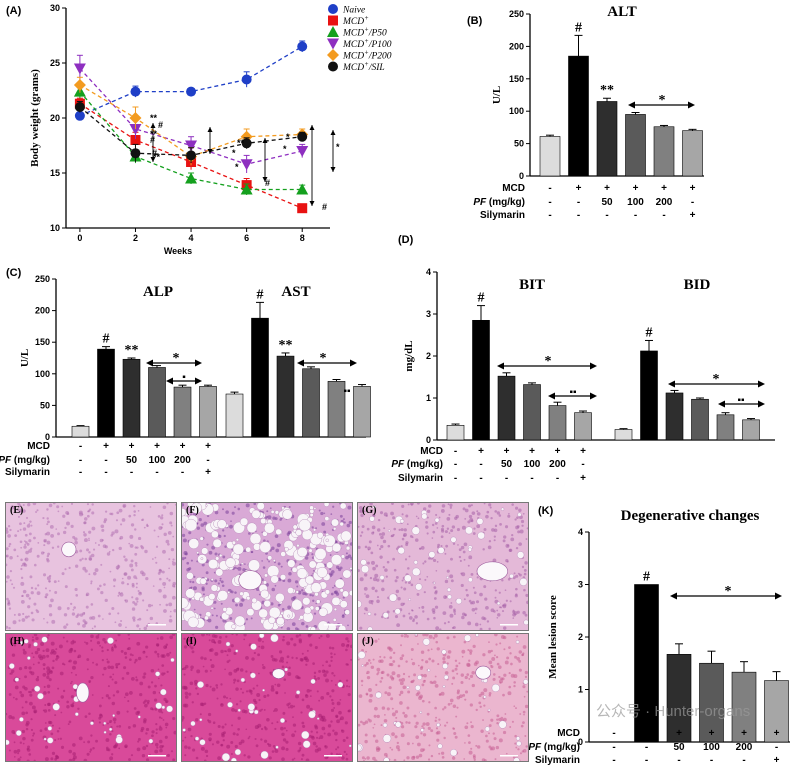  Describe the element at coordinates (516, 46) in the screenshot. I see `panel-b-y-tick-label-4: 200` at that location.